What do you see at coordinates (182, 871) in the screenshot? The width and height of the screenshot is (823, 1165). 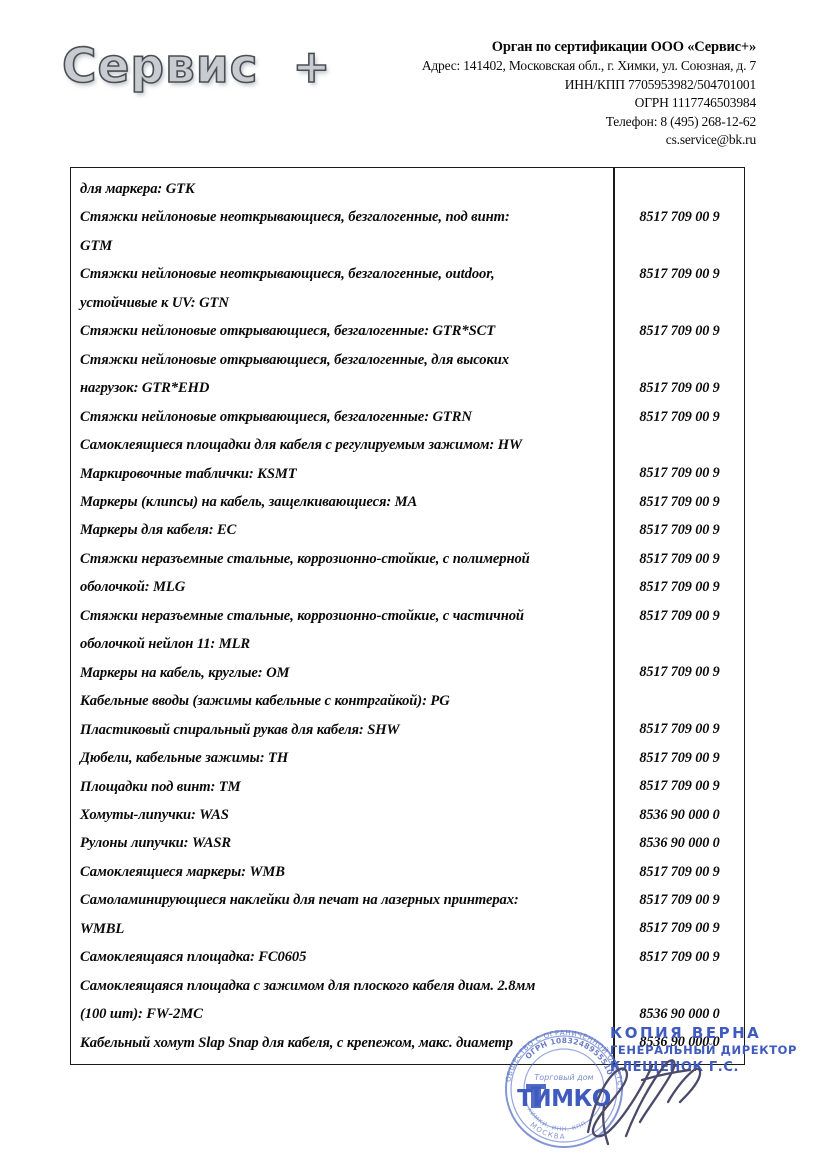 I see `goods-name-line: Самоклеящиеся маркеры: WMB` at bounding box center [182, 871].